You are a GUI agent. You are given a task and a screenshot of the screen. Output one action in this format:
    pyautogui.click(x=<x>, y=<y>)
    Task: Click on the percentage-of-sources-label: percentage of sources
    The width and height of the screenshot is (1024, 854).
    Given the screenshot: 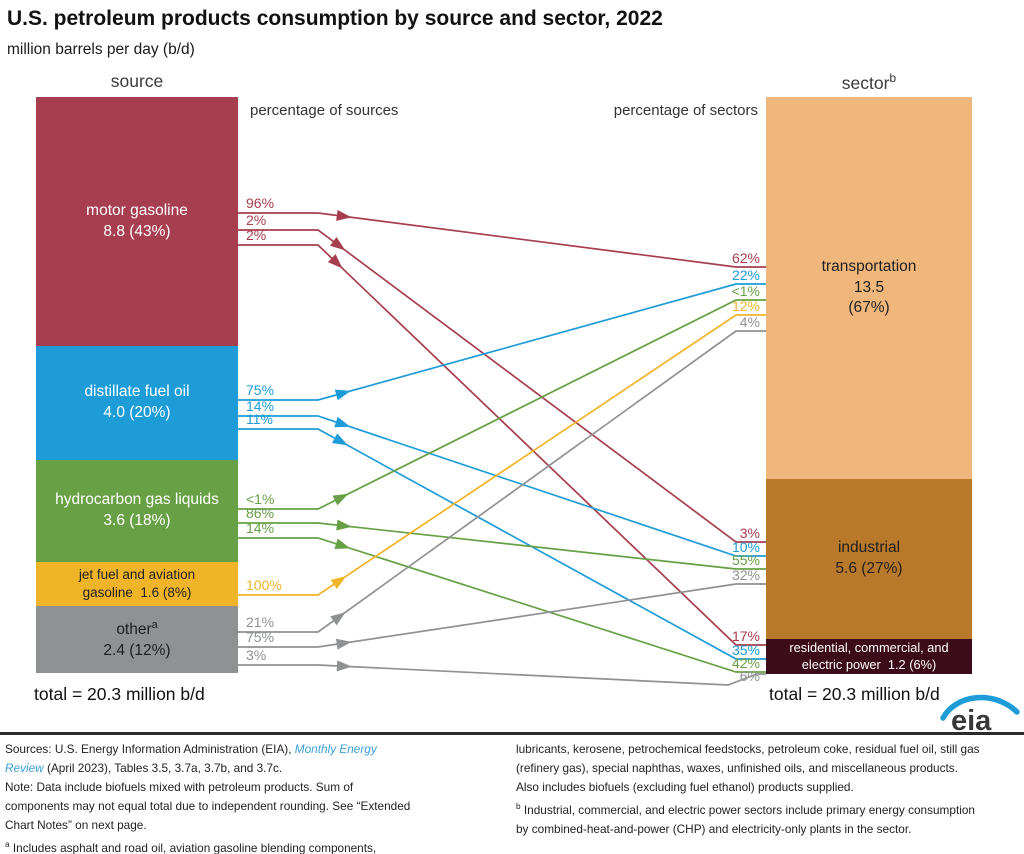 What is the action you would take?
    pyautogui.click(x=324, y=110)
    